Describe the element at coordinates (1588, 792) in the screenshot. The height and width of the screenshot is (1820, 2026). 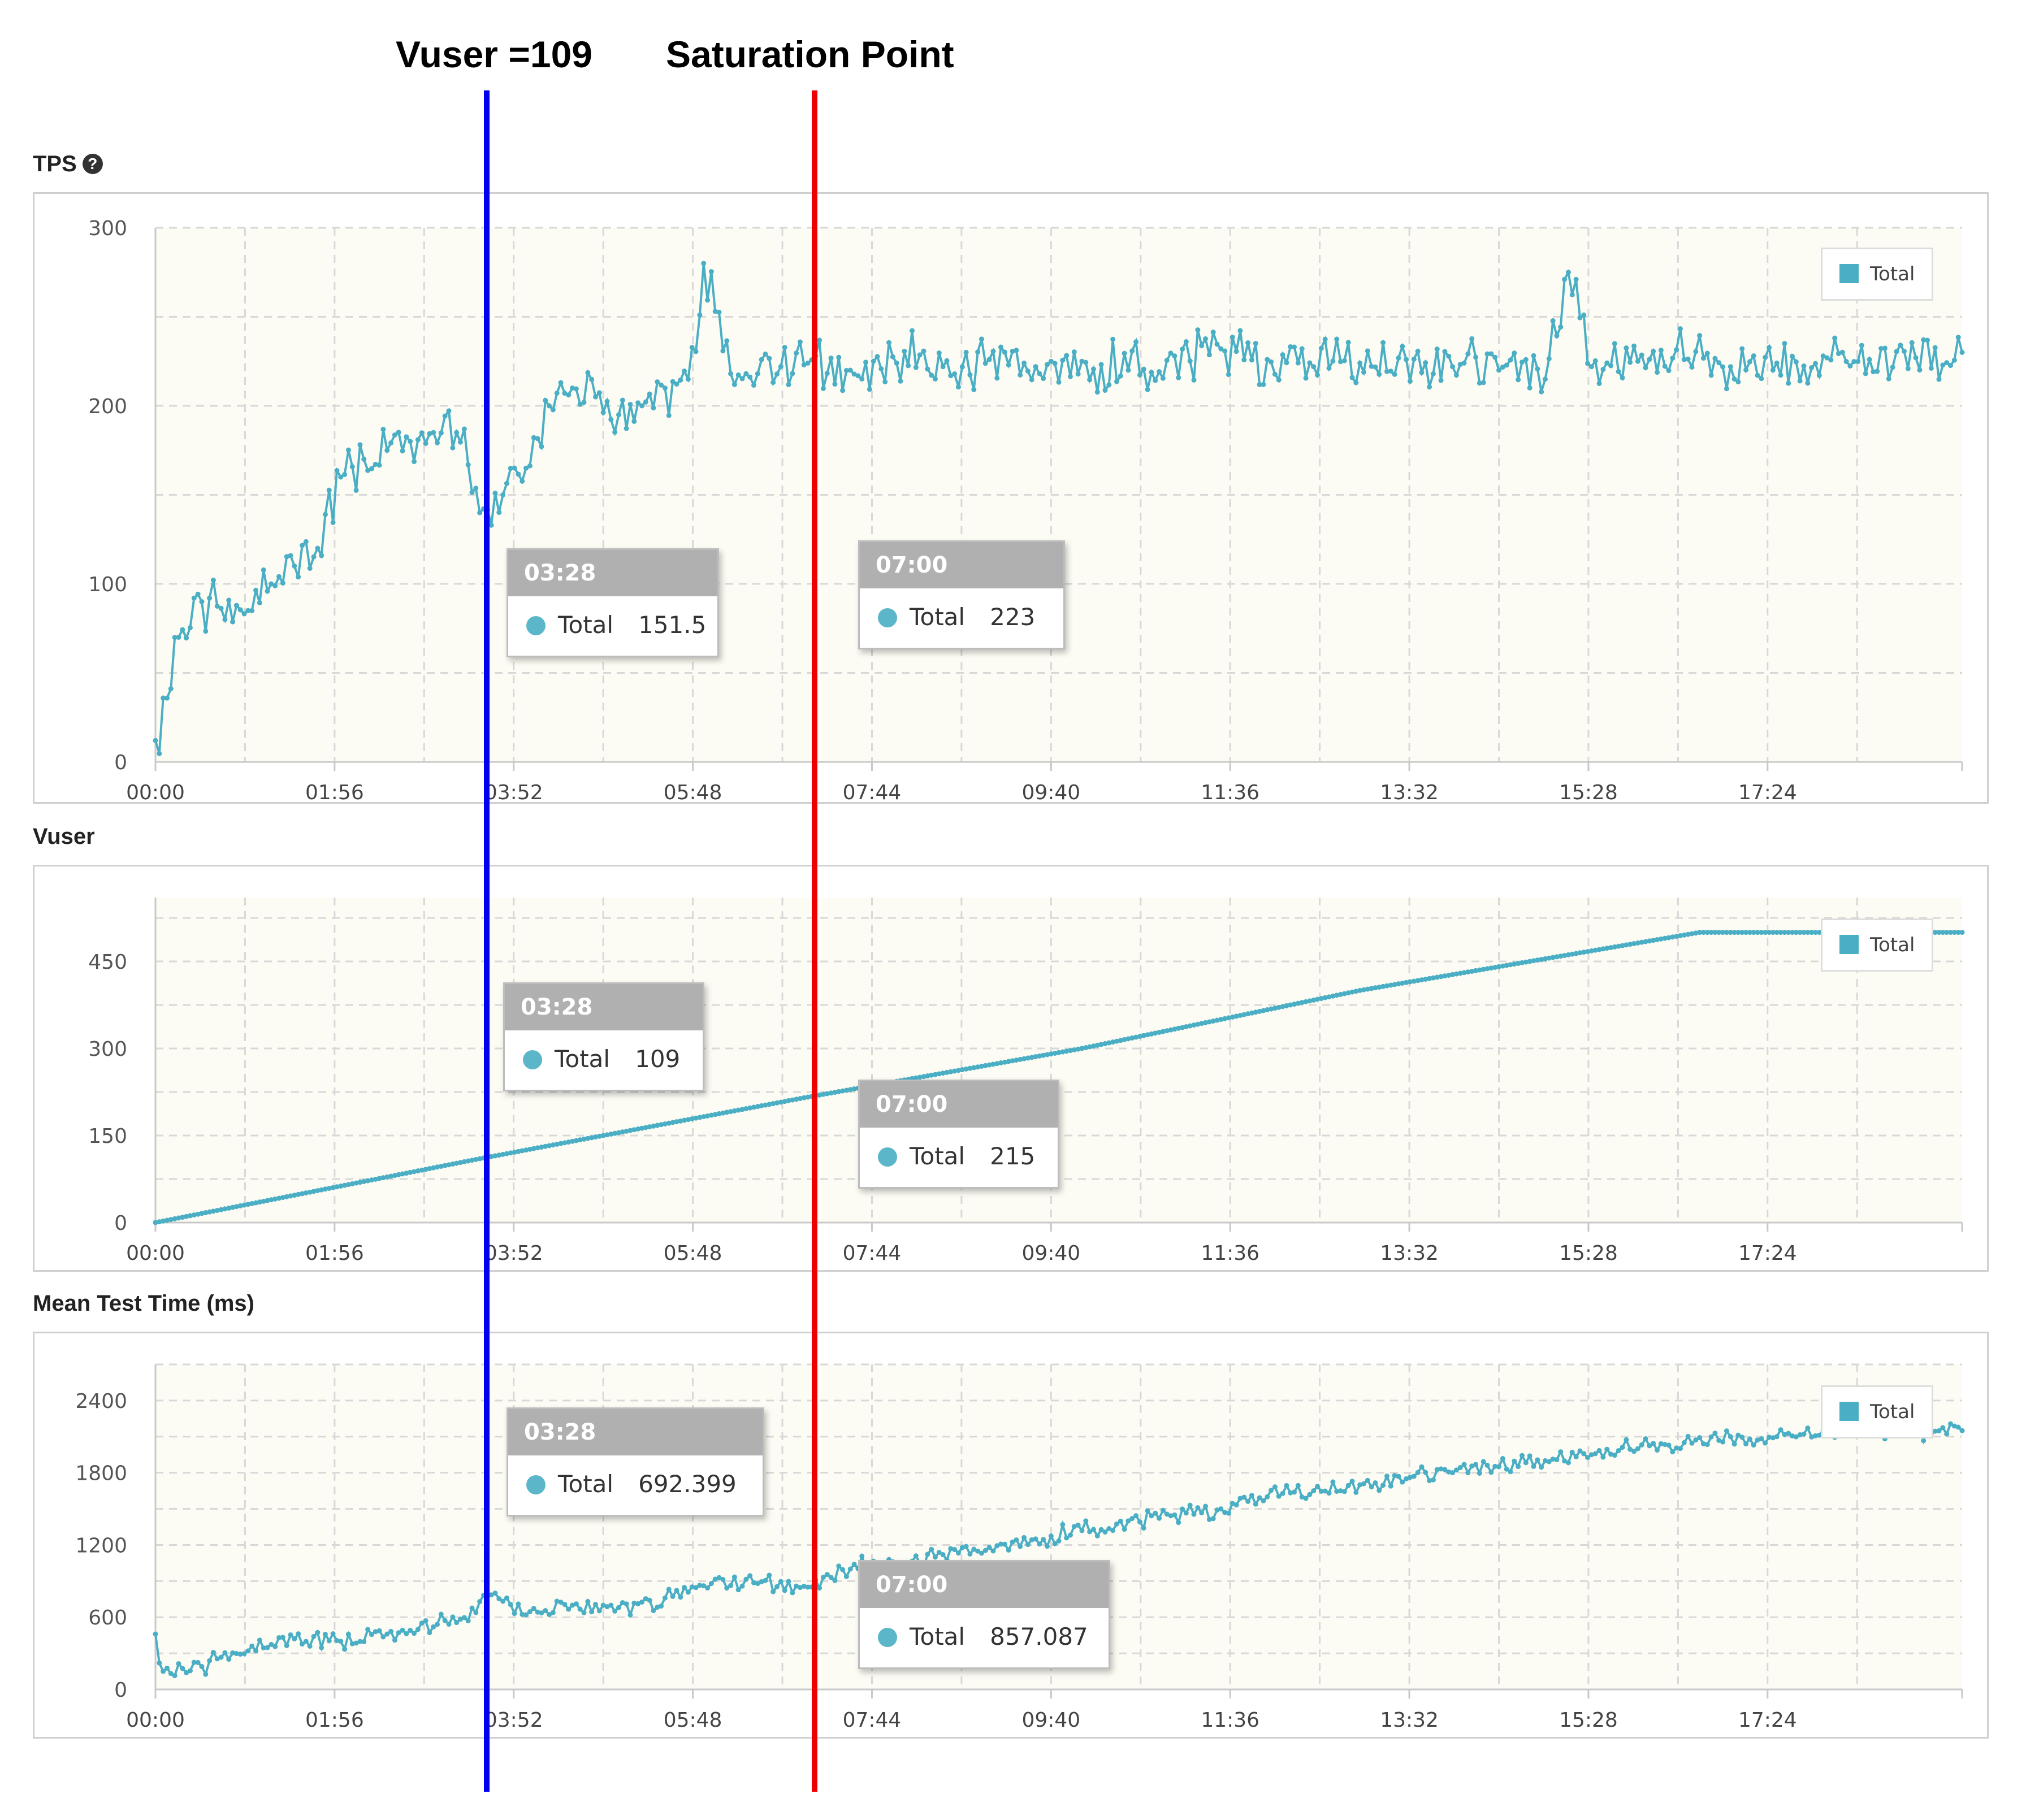
I see `x-tick-label: 15:28` at that location.